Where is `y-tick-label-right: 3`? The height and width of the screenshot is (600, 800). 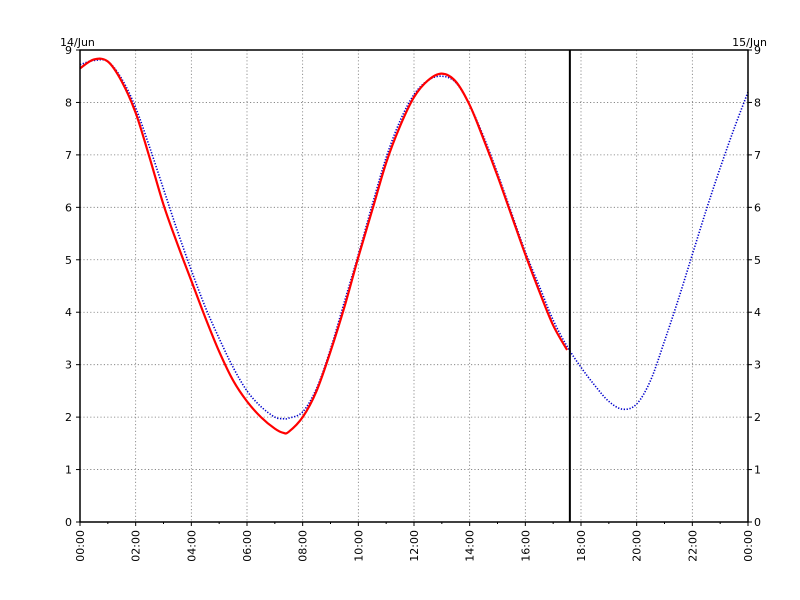
y-tick-label-right: 3 is located at coordinates (757, 365).